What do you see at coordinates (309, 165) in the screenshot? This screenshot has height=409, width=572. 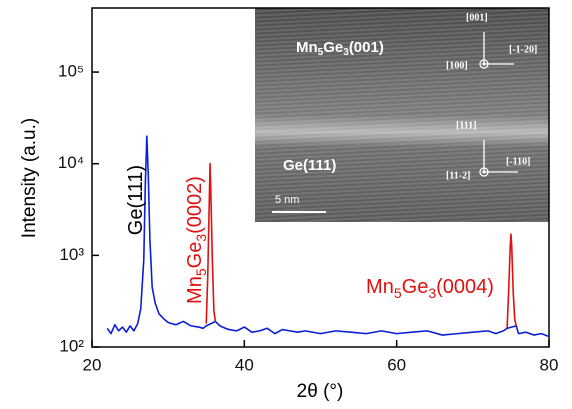 I see `substrate-label: Ge(111)` at bounding box center [309, 165].